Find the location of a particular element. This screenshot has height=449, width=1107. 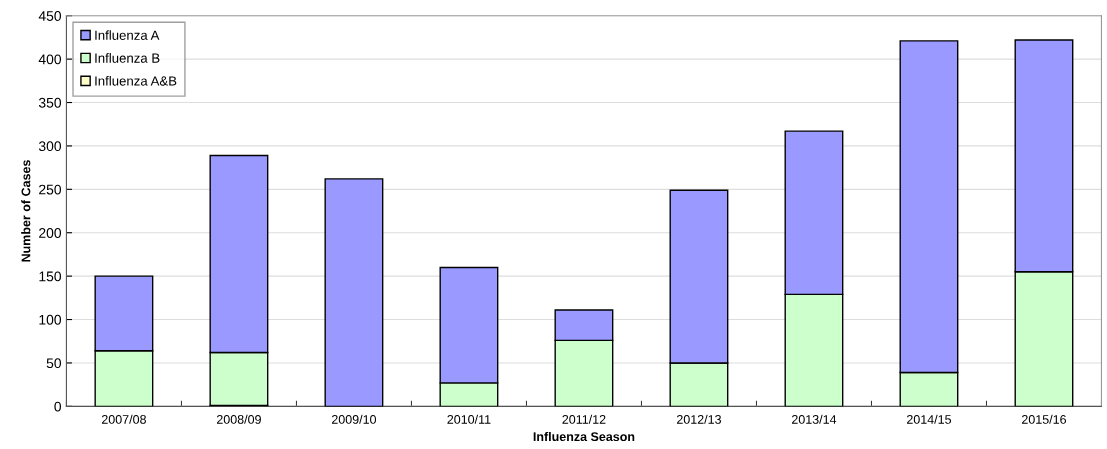

y-tick-label: 200 is located at coordinates (50, 233).